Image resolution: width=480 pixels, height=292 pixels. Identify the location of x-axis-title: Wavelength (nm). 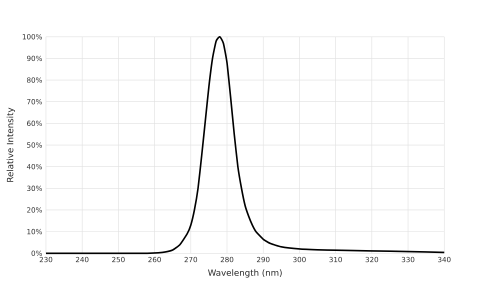
(245, 273).